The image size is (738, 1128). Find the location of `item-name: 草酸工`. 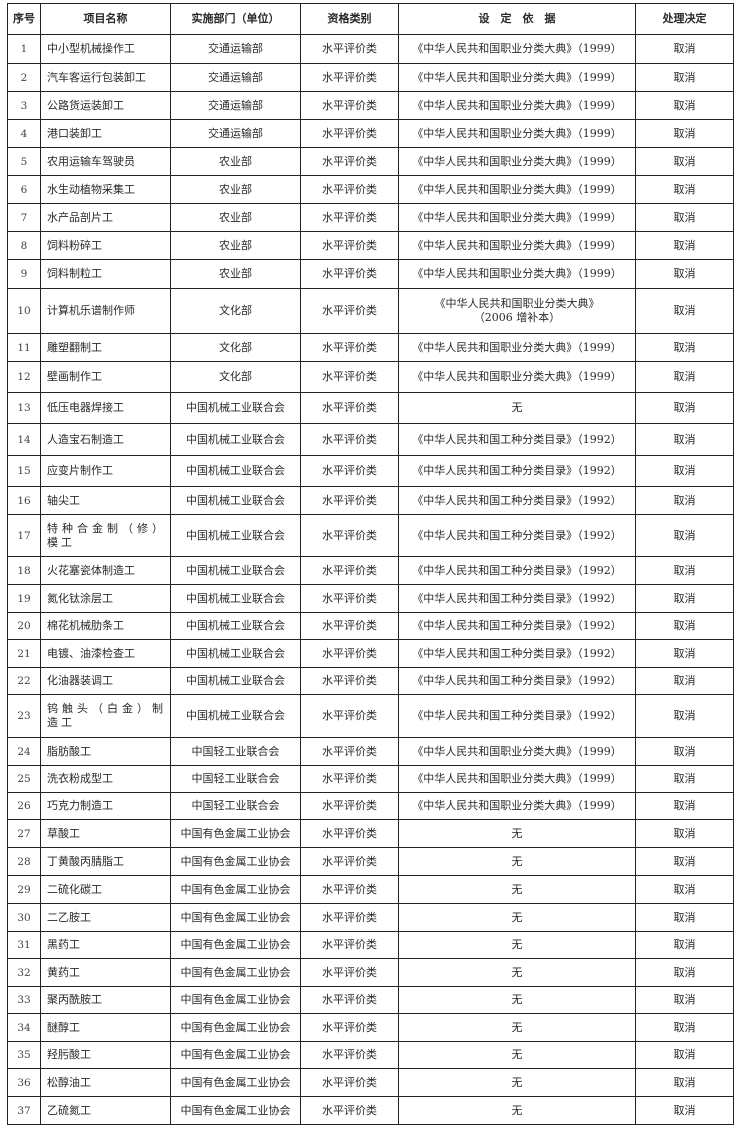

item-name: 草酸工 is located at coordinates (105, 833).